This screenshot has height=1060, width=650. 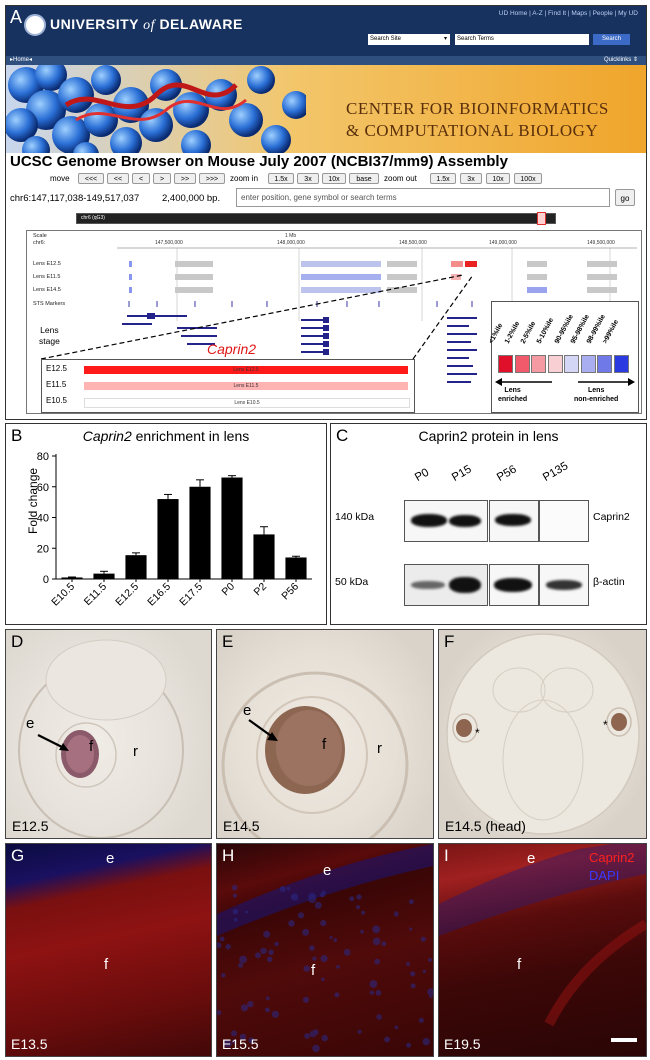 I want to click on move-button: >>, so click(x=185, y=178).